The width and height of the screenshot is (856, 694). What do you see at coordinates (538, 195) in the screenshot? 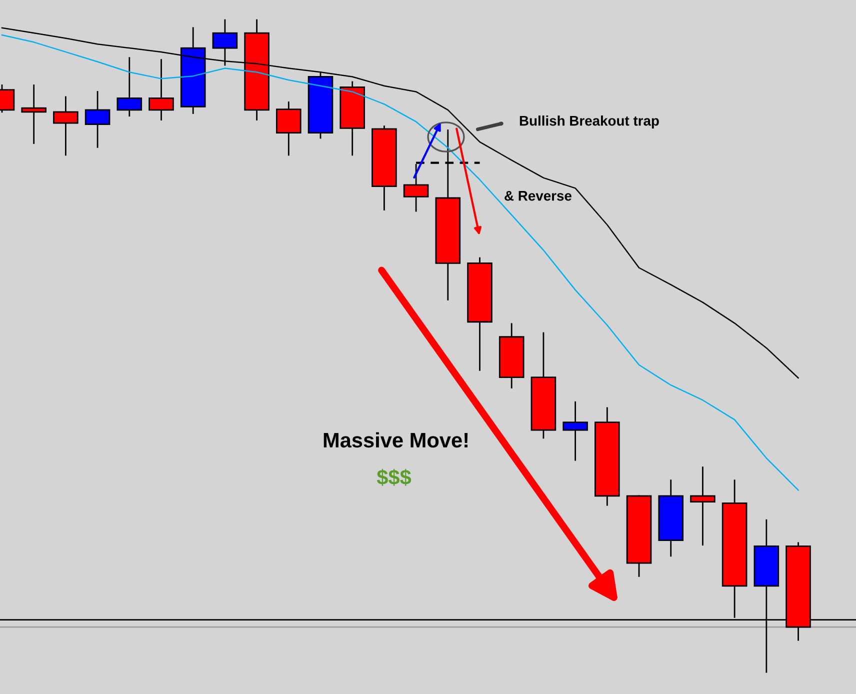
I see `annotation: & Reverse` at bounding box center [538, 195].